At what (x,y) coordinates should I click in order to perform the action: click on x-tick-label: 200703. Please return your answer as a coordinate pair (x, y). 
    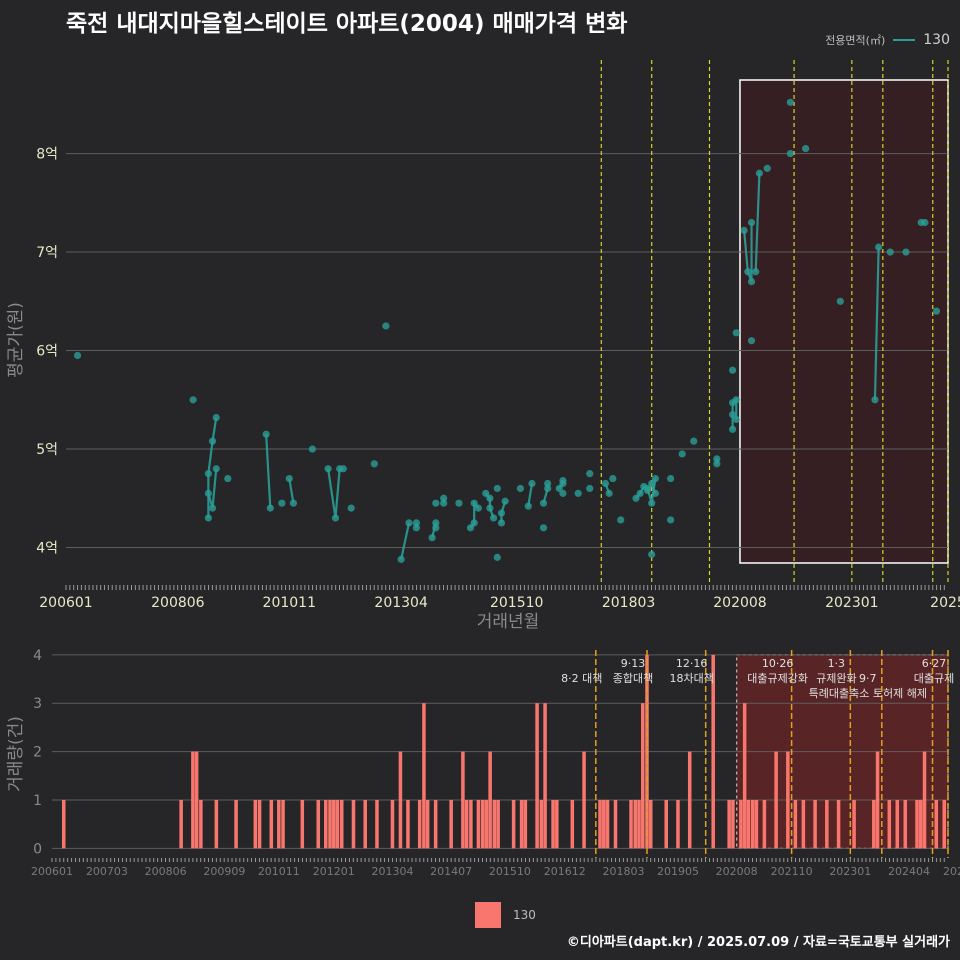
    Looking at the image, I should click on (107, 871).